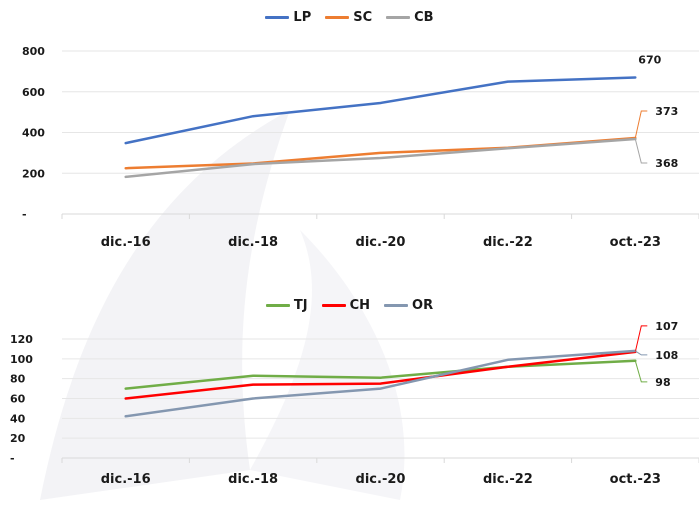 The width and height of the screenshot is (699, 516). I want to click on legend-swatch-sc, so click(337, 17).